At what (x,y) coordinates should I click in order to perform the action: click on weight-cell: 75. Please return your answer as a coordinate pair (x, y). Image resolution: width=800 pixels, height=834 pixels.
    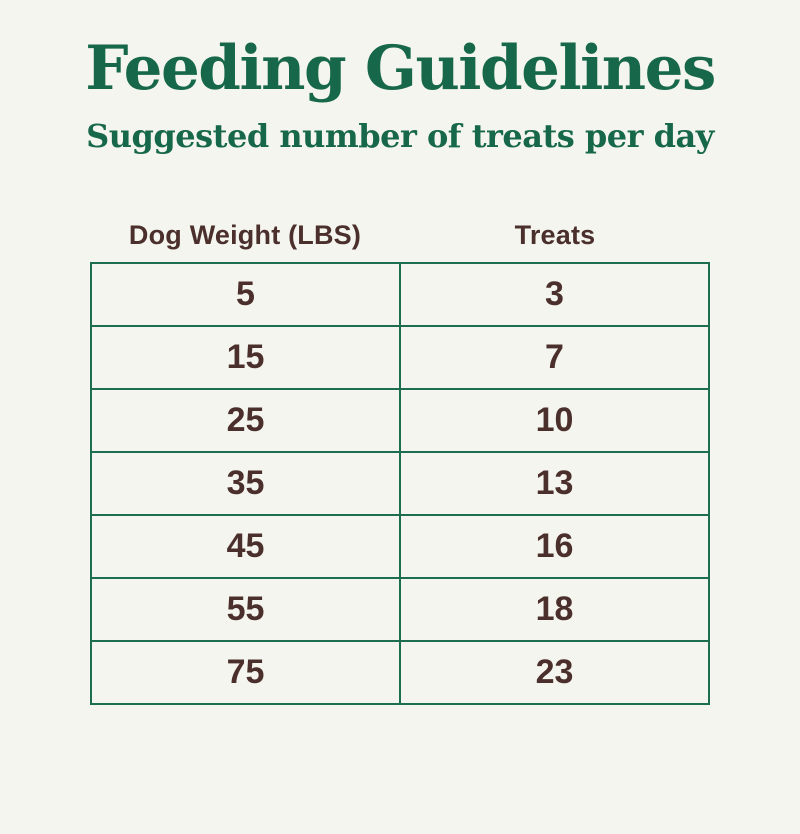
    Looking at the image, I should click on (245, 673).